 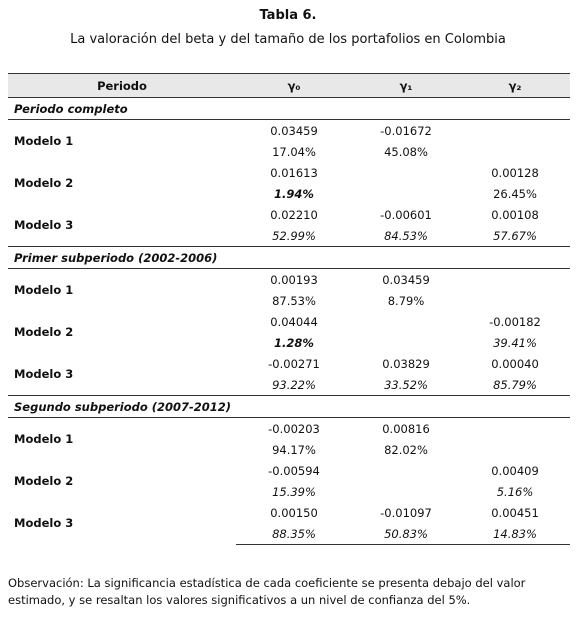 I want to click on pval-cell: 82.02%, so click(x=406, y=449).